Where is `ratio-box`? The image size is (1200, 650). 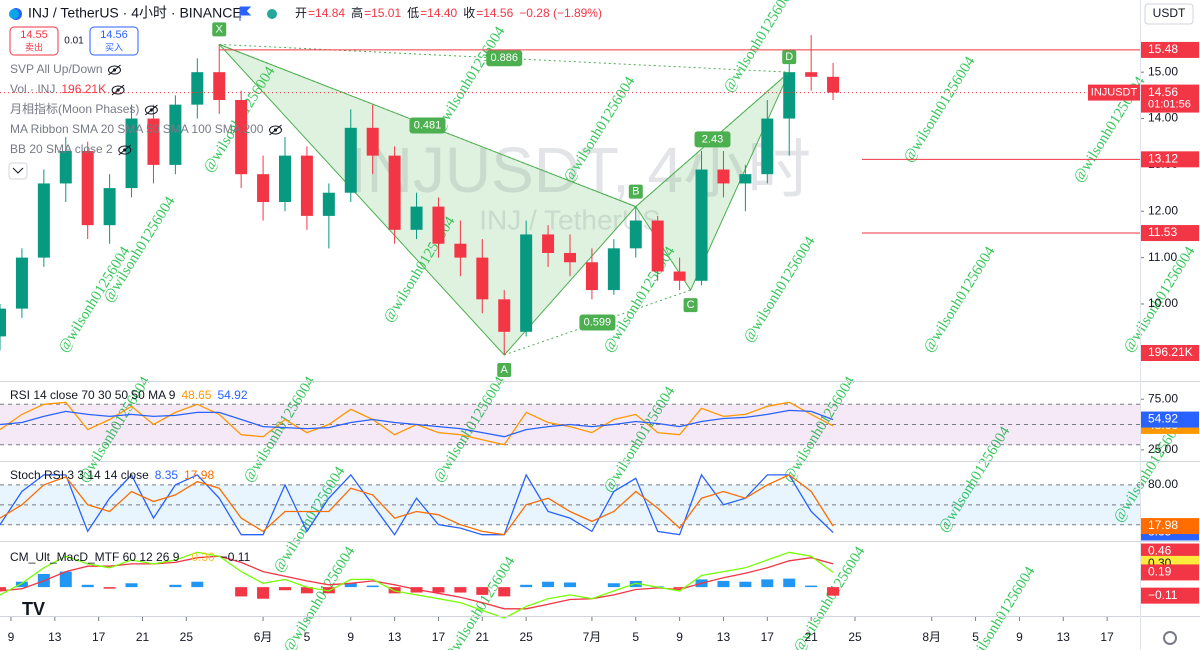 ratio-box is located at coordinates (712, 139).